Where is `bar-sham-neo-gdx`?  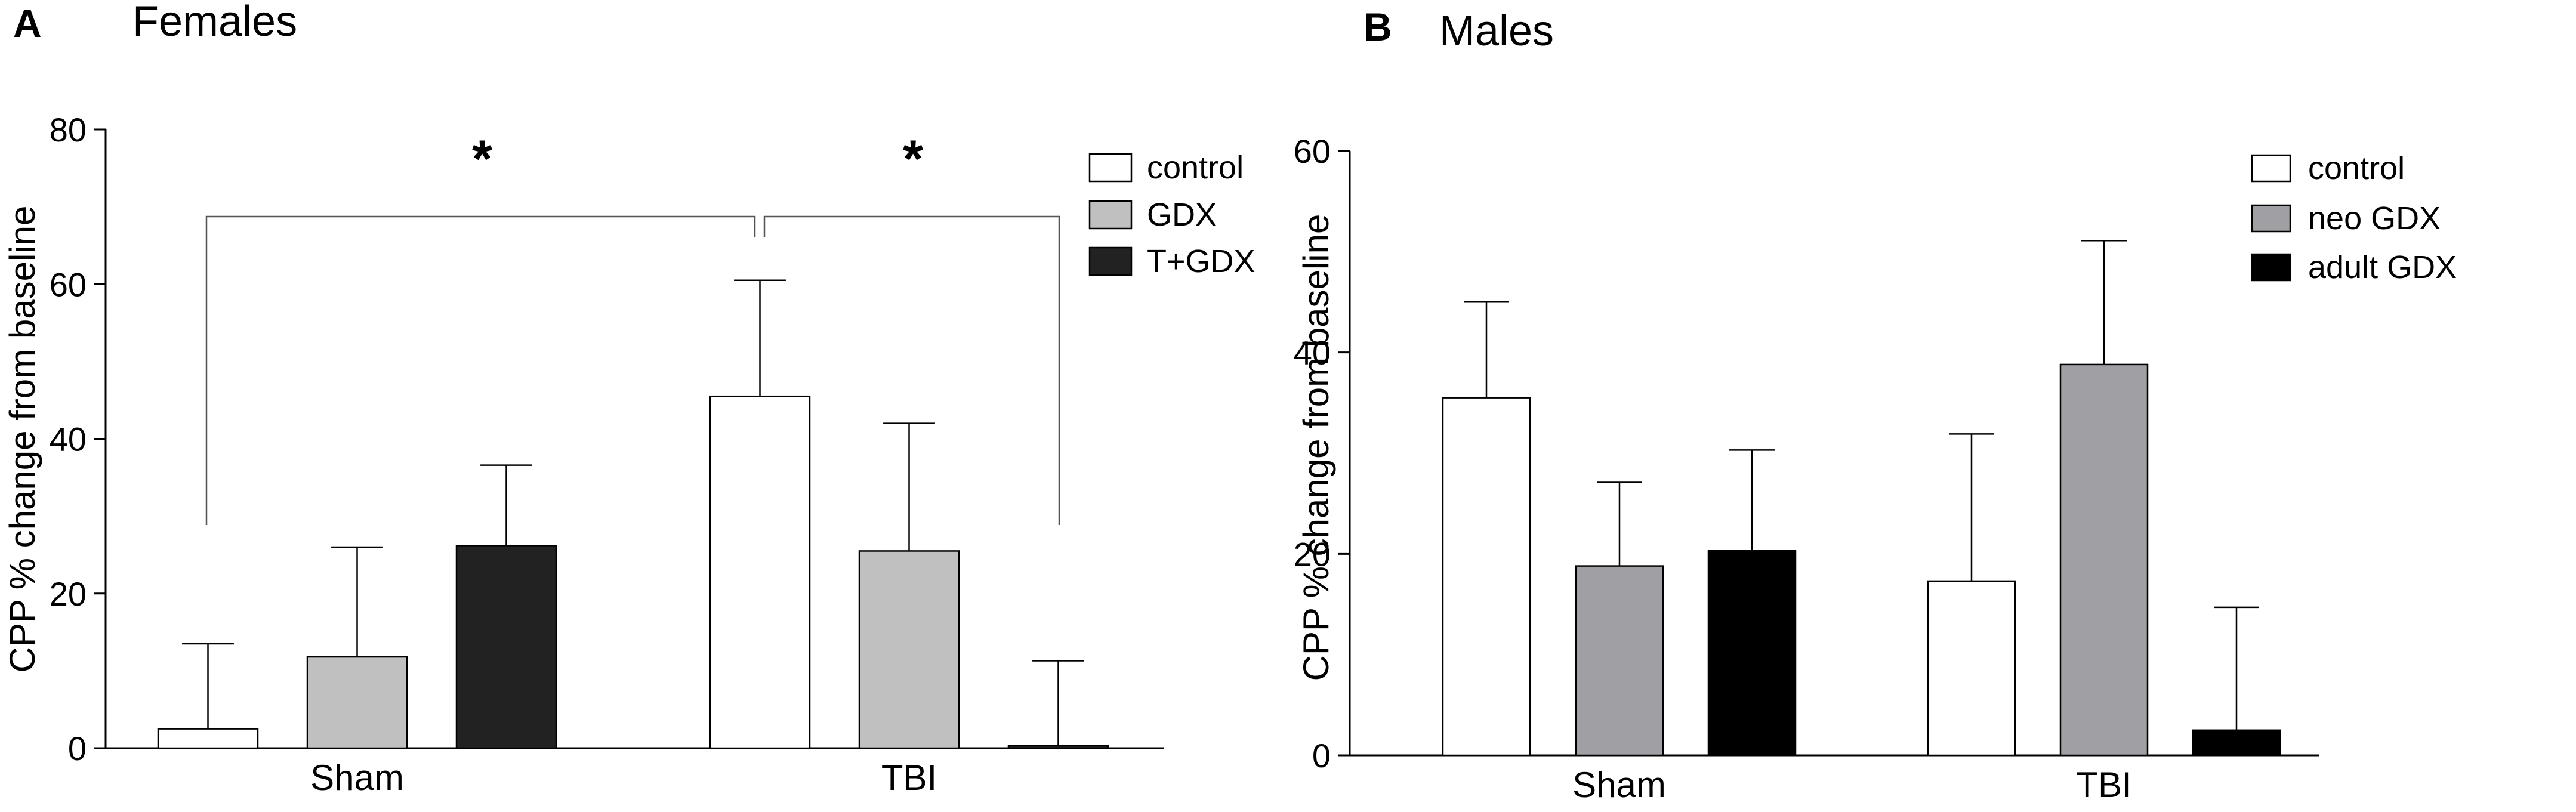
bar-sham-neo-gdx is located at coordinates (1620, 661).